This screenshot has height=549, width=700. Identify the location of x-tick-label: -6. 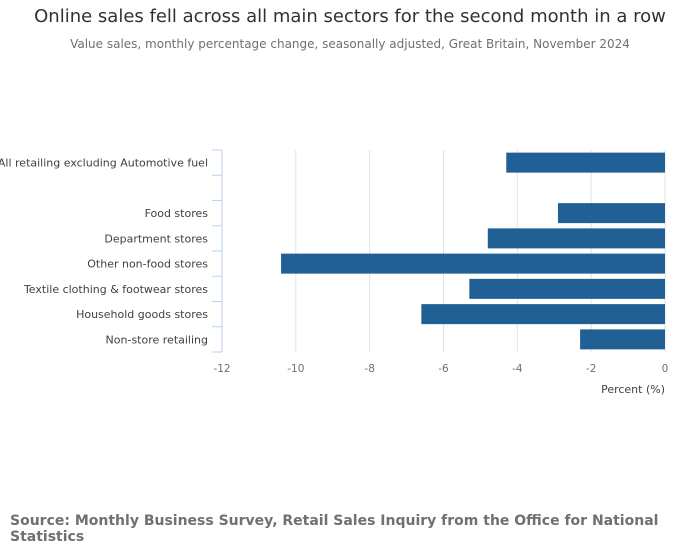
(443, 369).